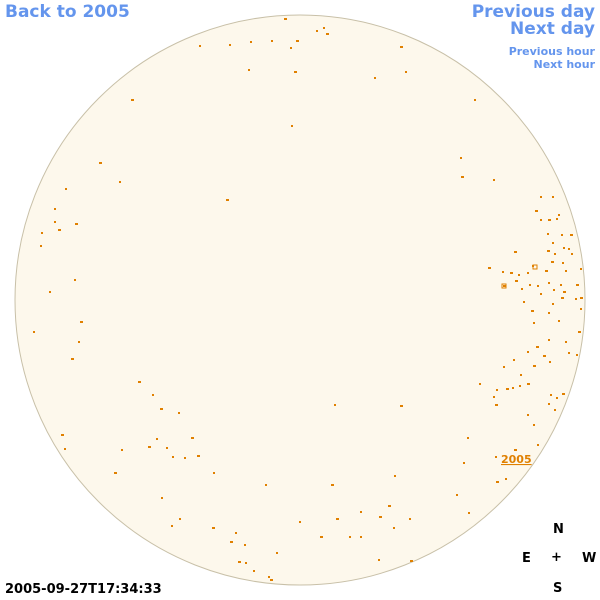  What do you see at coordinates (533, 12) in the screenshot?
I see `previous-day-link: Previous day` at bounding box center [533, 12].